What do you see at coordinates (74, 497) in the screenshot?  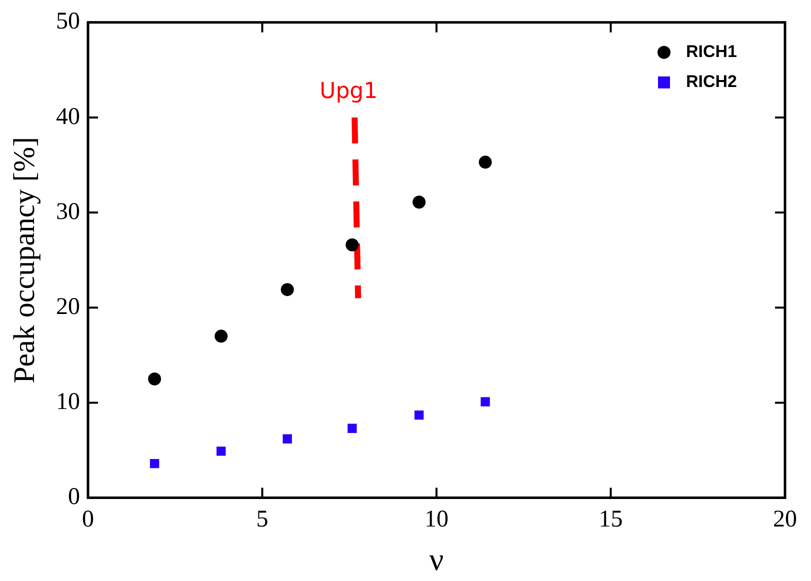 I see `y-tick-label: 0` at bounding box center [74, 497].